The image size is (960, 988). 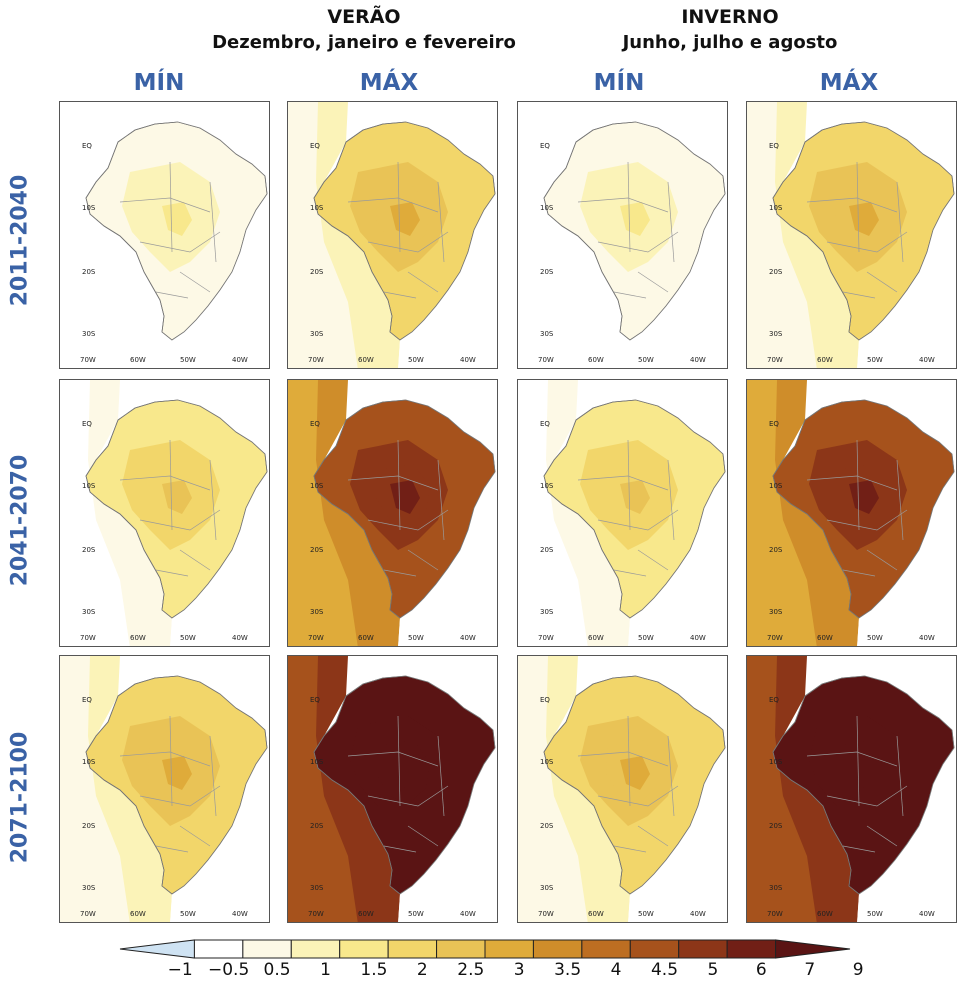 I want to click on map-panel-2011-2040-summer-max: EQ 10S 20S 30S 70W 60W 50W 40W, so click(x=392, y=235).